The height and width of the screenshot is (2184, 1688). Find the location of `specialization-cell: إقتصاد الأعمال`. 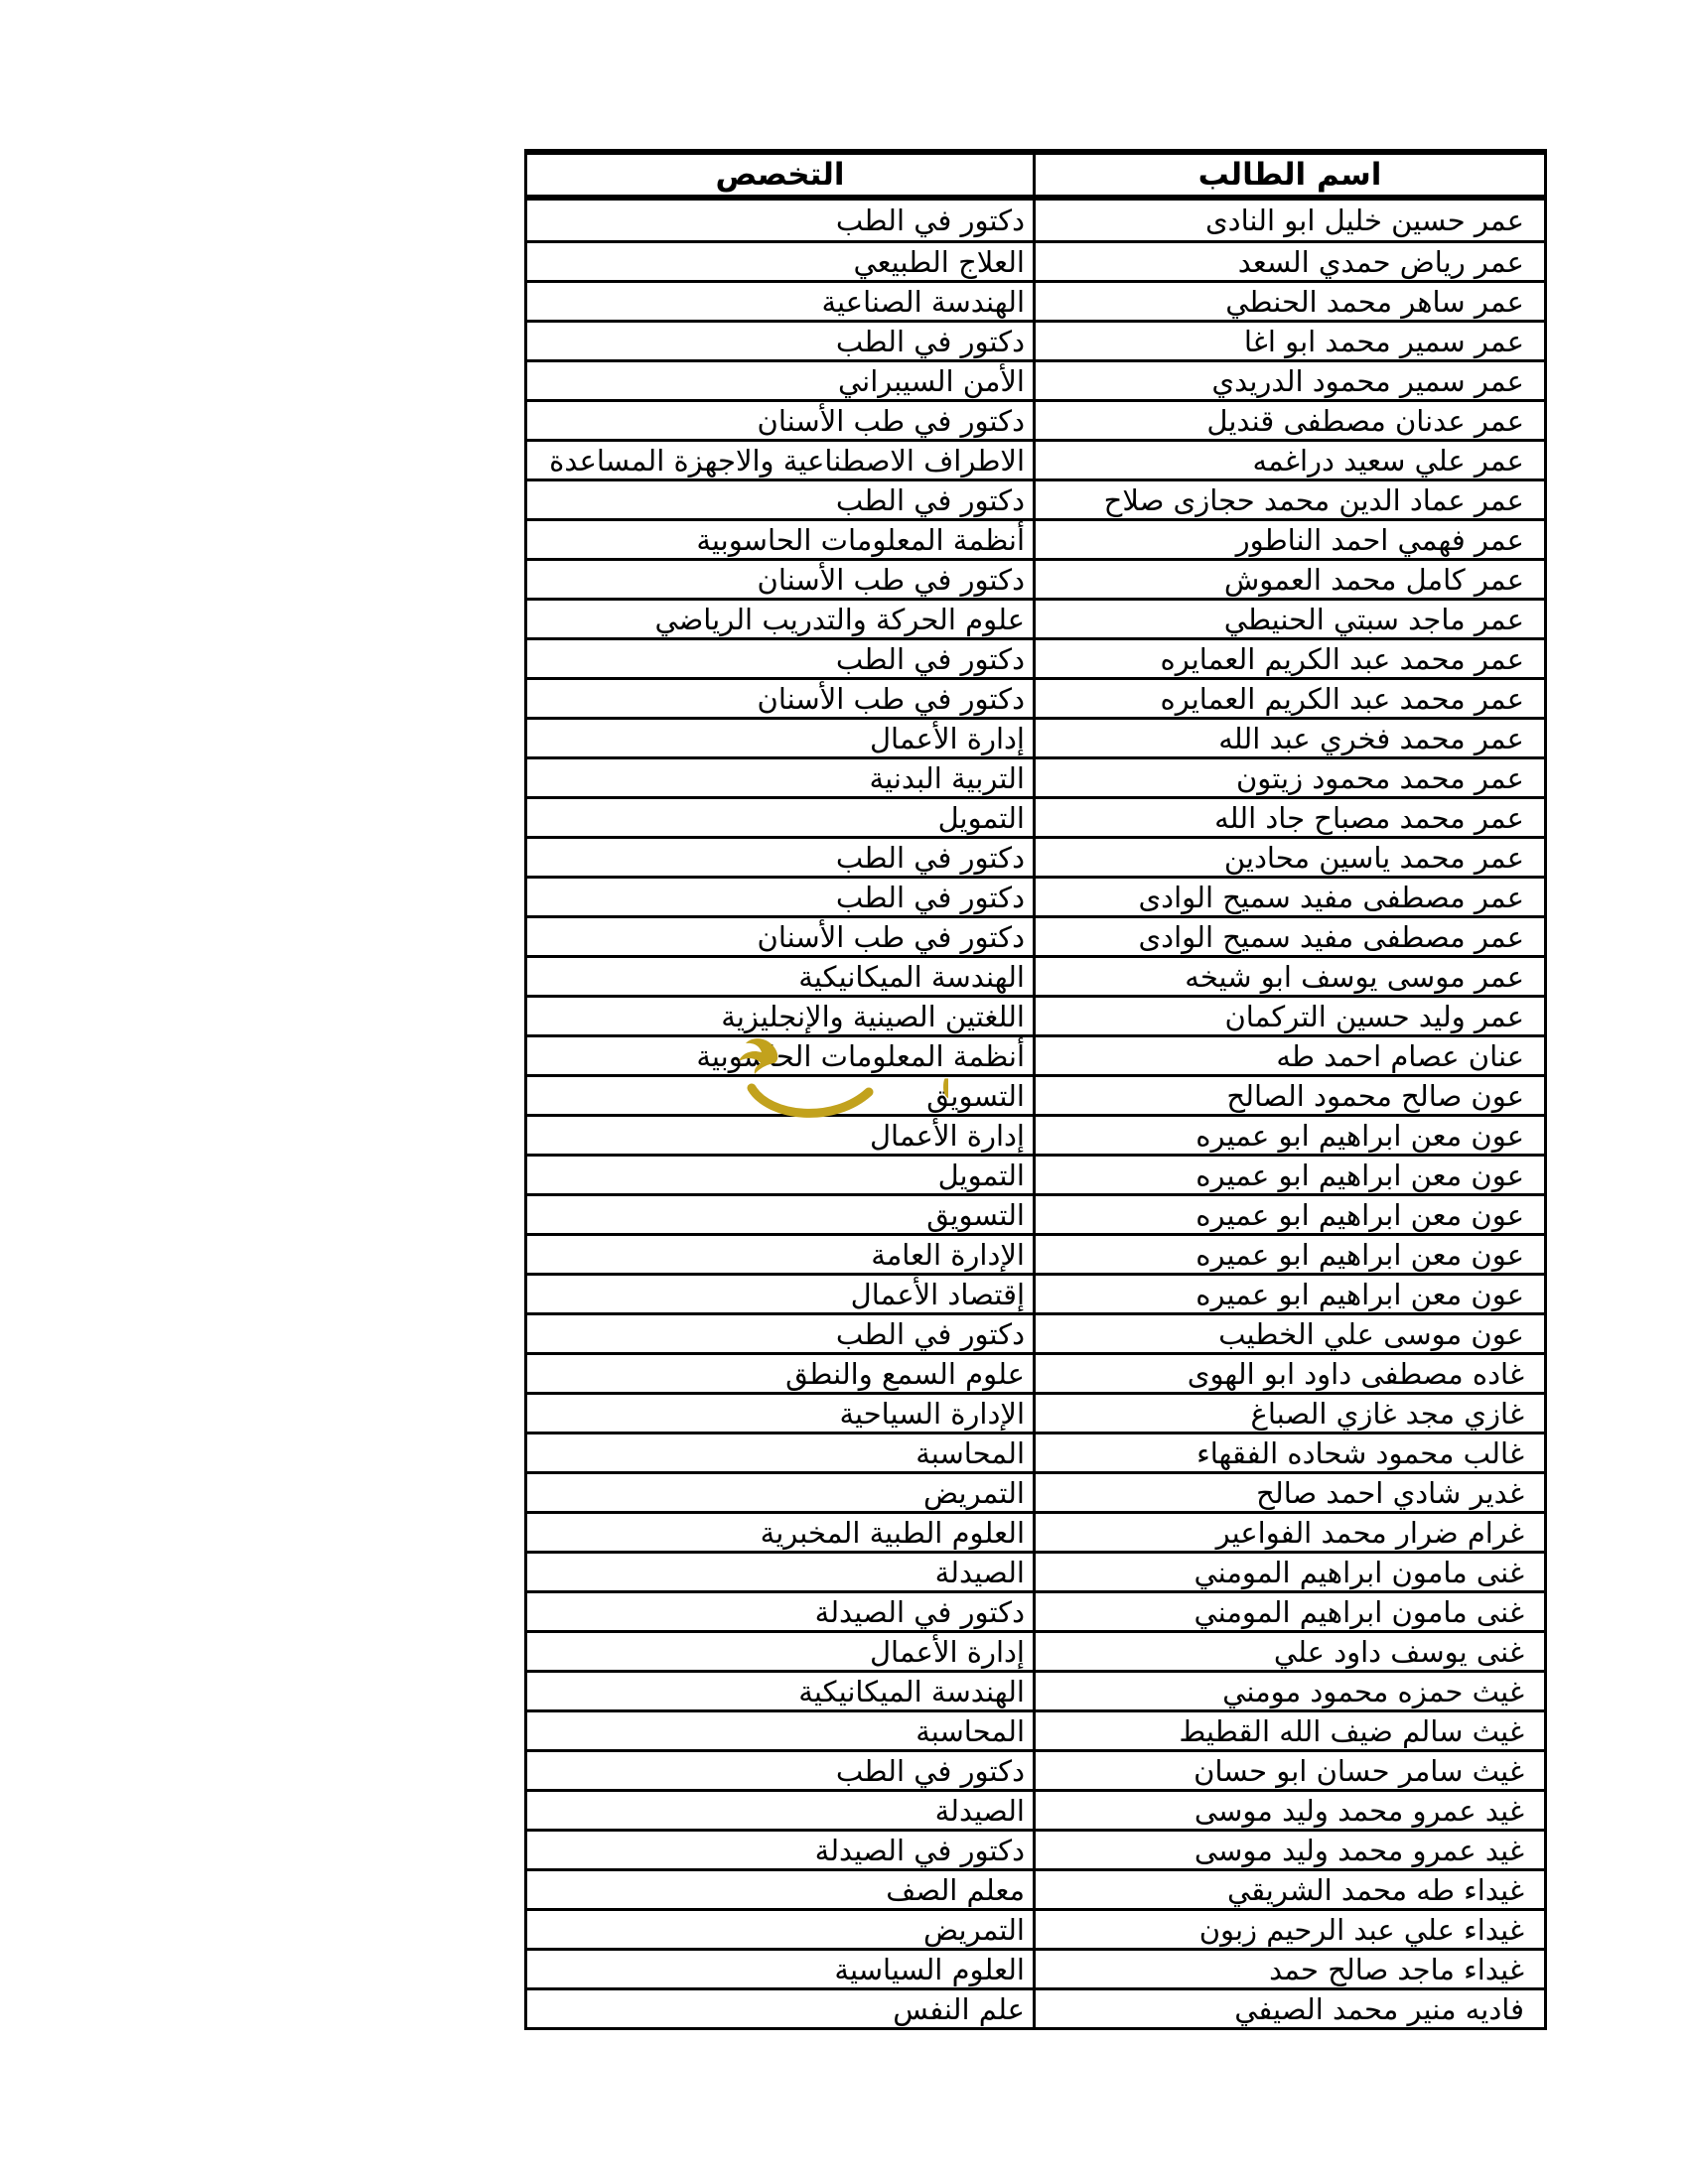

specialization-cell: إقتصاد الأعمال is located at coordinates (937, 1294).